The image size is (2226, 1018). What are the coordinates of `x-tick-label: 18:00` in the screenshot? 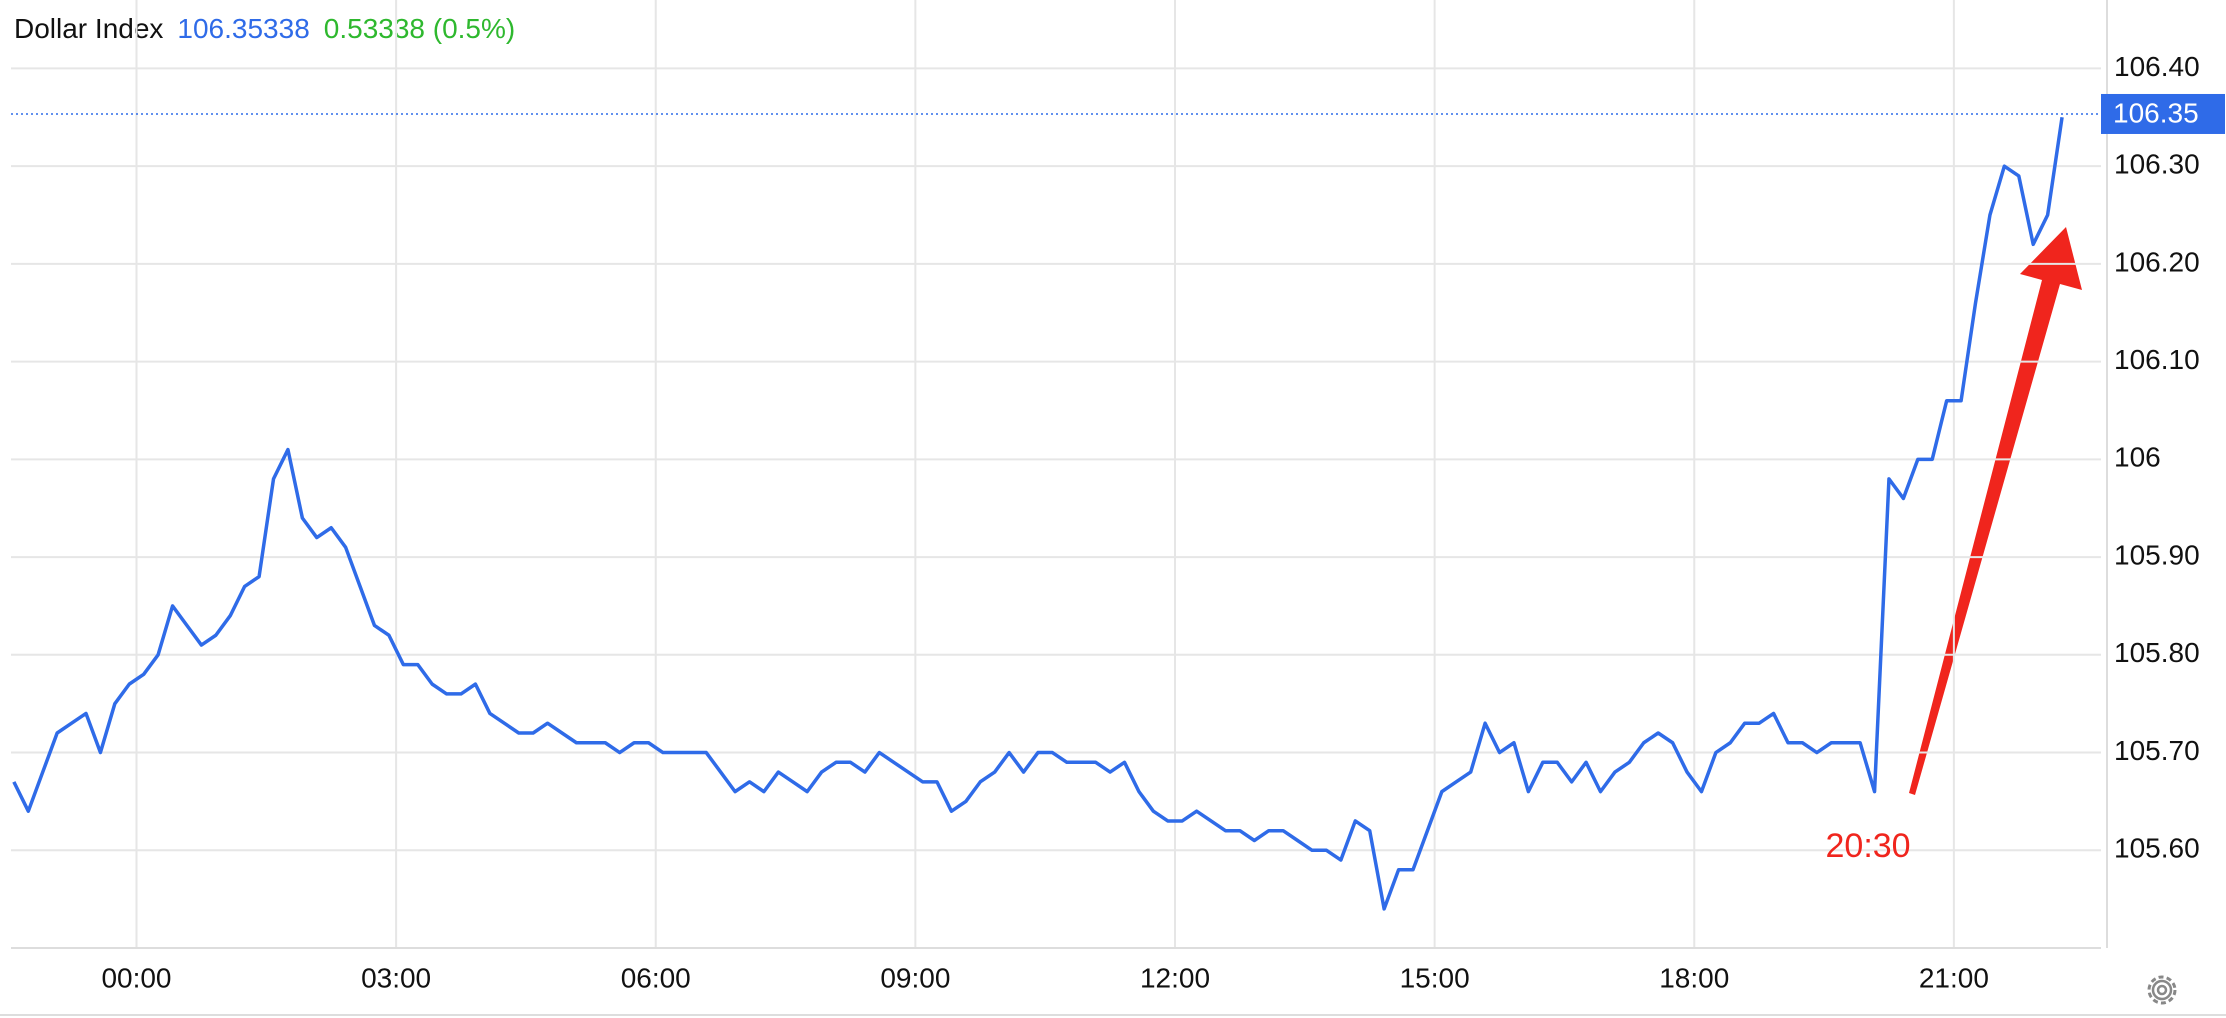 It's located at (1694, 977).